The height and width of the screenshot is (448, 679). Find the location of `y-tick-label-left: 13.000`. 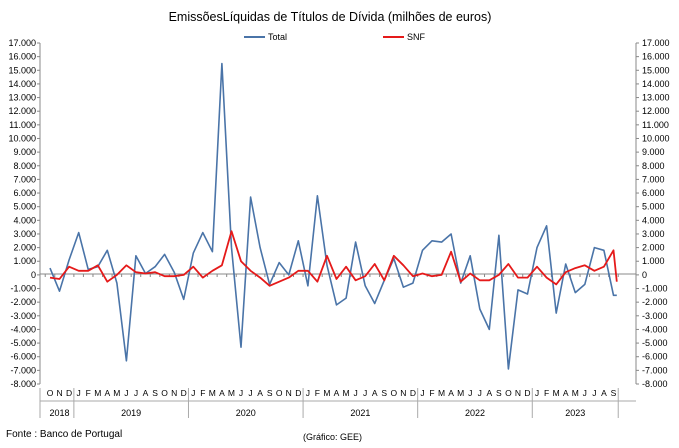

y-tick-label-left: 13.000 is located at coordinates (22, 98).